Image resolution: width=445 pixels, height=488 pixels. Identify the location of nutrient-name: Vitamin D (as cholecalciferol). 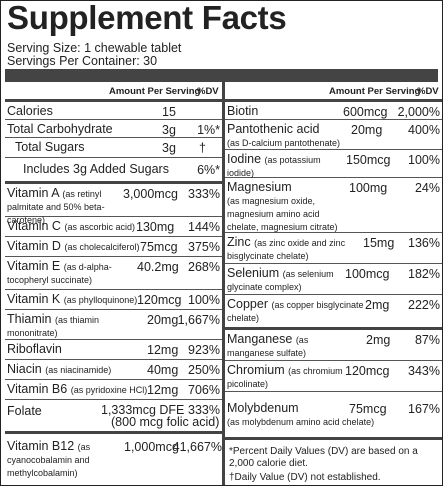
(73, 246).